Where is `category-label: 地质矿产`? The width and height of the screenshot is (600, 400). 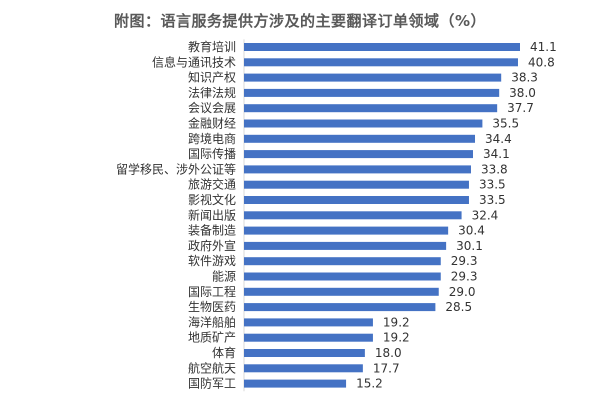 category-label: 地质矿产 is located at coordinates (212, 338).